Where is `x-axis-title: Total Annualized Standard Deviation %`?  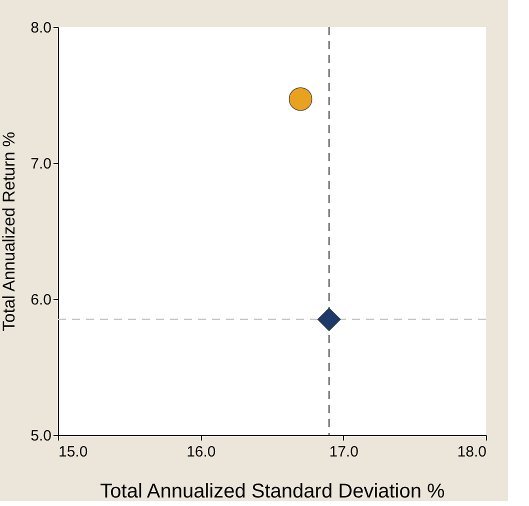
x-axis-title: Total Annualized Standard Deviation % is located at coordinates (273, 491).